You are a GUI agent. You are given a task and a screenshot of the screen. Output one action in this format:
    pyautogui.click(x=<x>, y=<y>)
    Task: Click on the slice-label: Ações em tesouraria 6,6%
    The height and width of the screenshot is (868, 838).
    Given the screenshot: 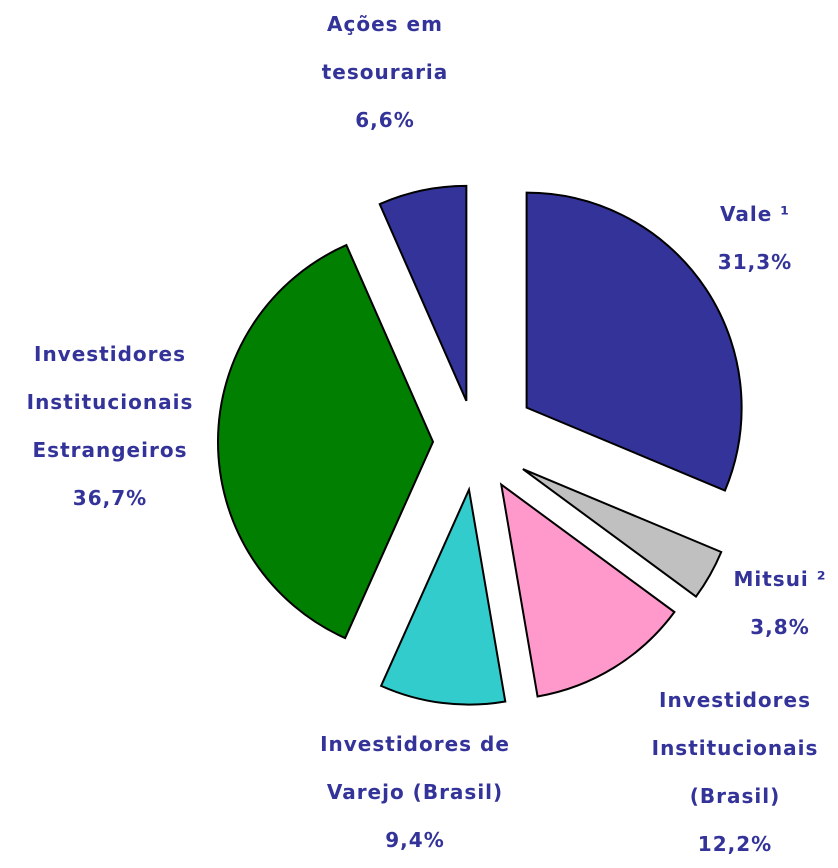 What is the action you would take?
    pyautogui.click(x=385, y=72)
    